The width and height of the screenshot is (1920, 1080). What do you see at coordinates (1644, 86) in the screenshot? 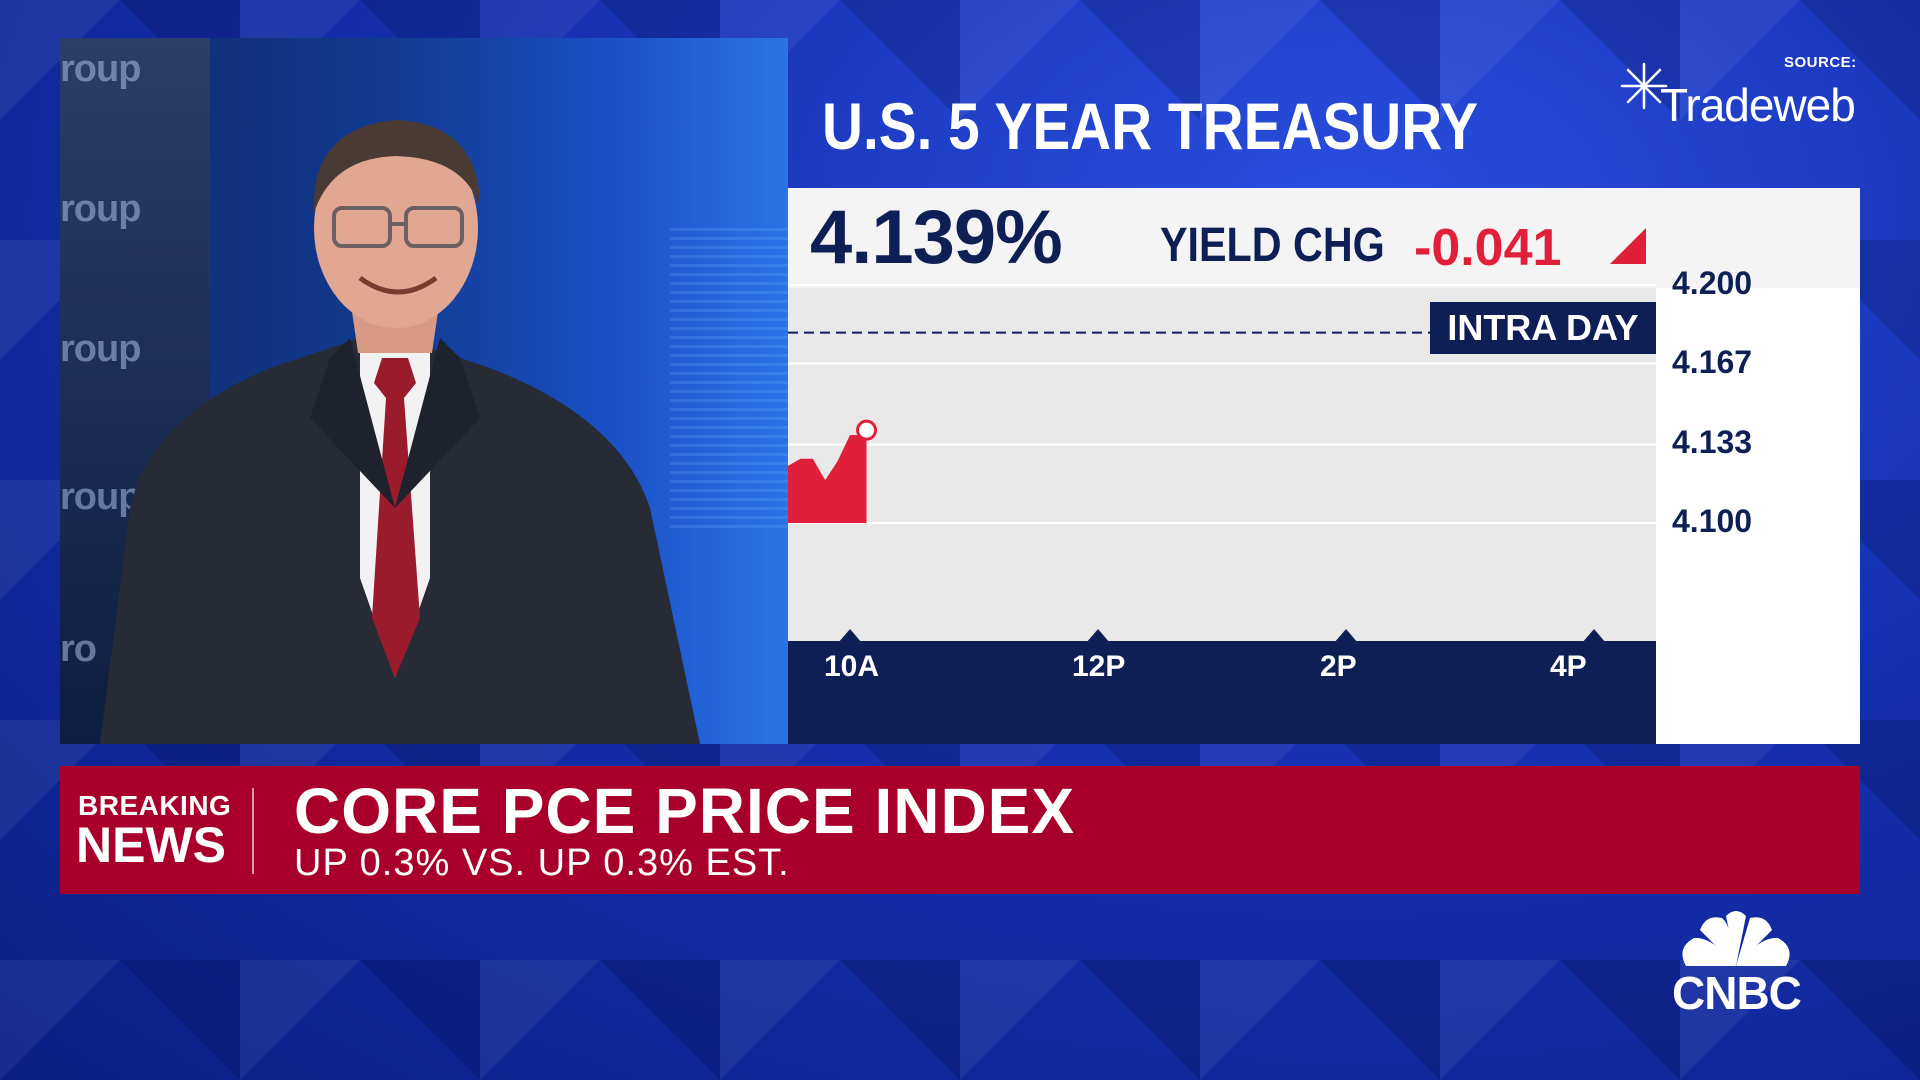
I see `tradeweb-logo-icon` at bounding box center [1644, 86].